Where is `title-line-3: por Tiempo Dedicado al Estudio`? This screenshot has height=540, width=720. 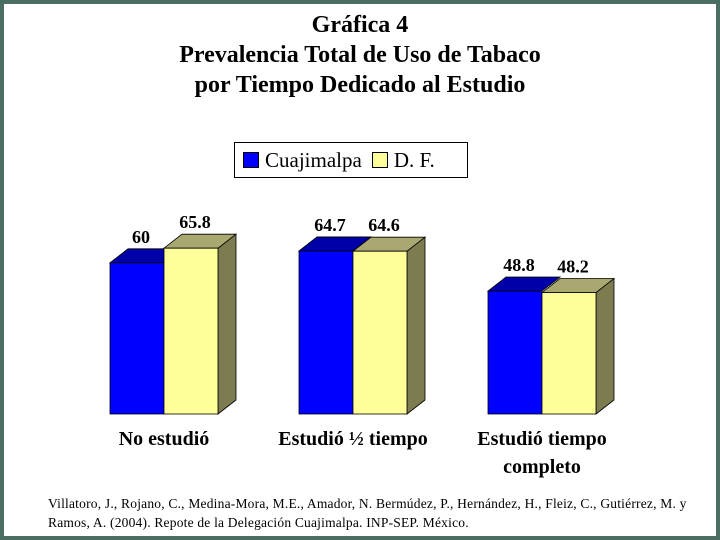 title-line-3: por Tiempo Dedicado al Estudio is located at coordinates (360, 85).